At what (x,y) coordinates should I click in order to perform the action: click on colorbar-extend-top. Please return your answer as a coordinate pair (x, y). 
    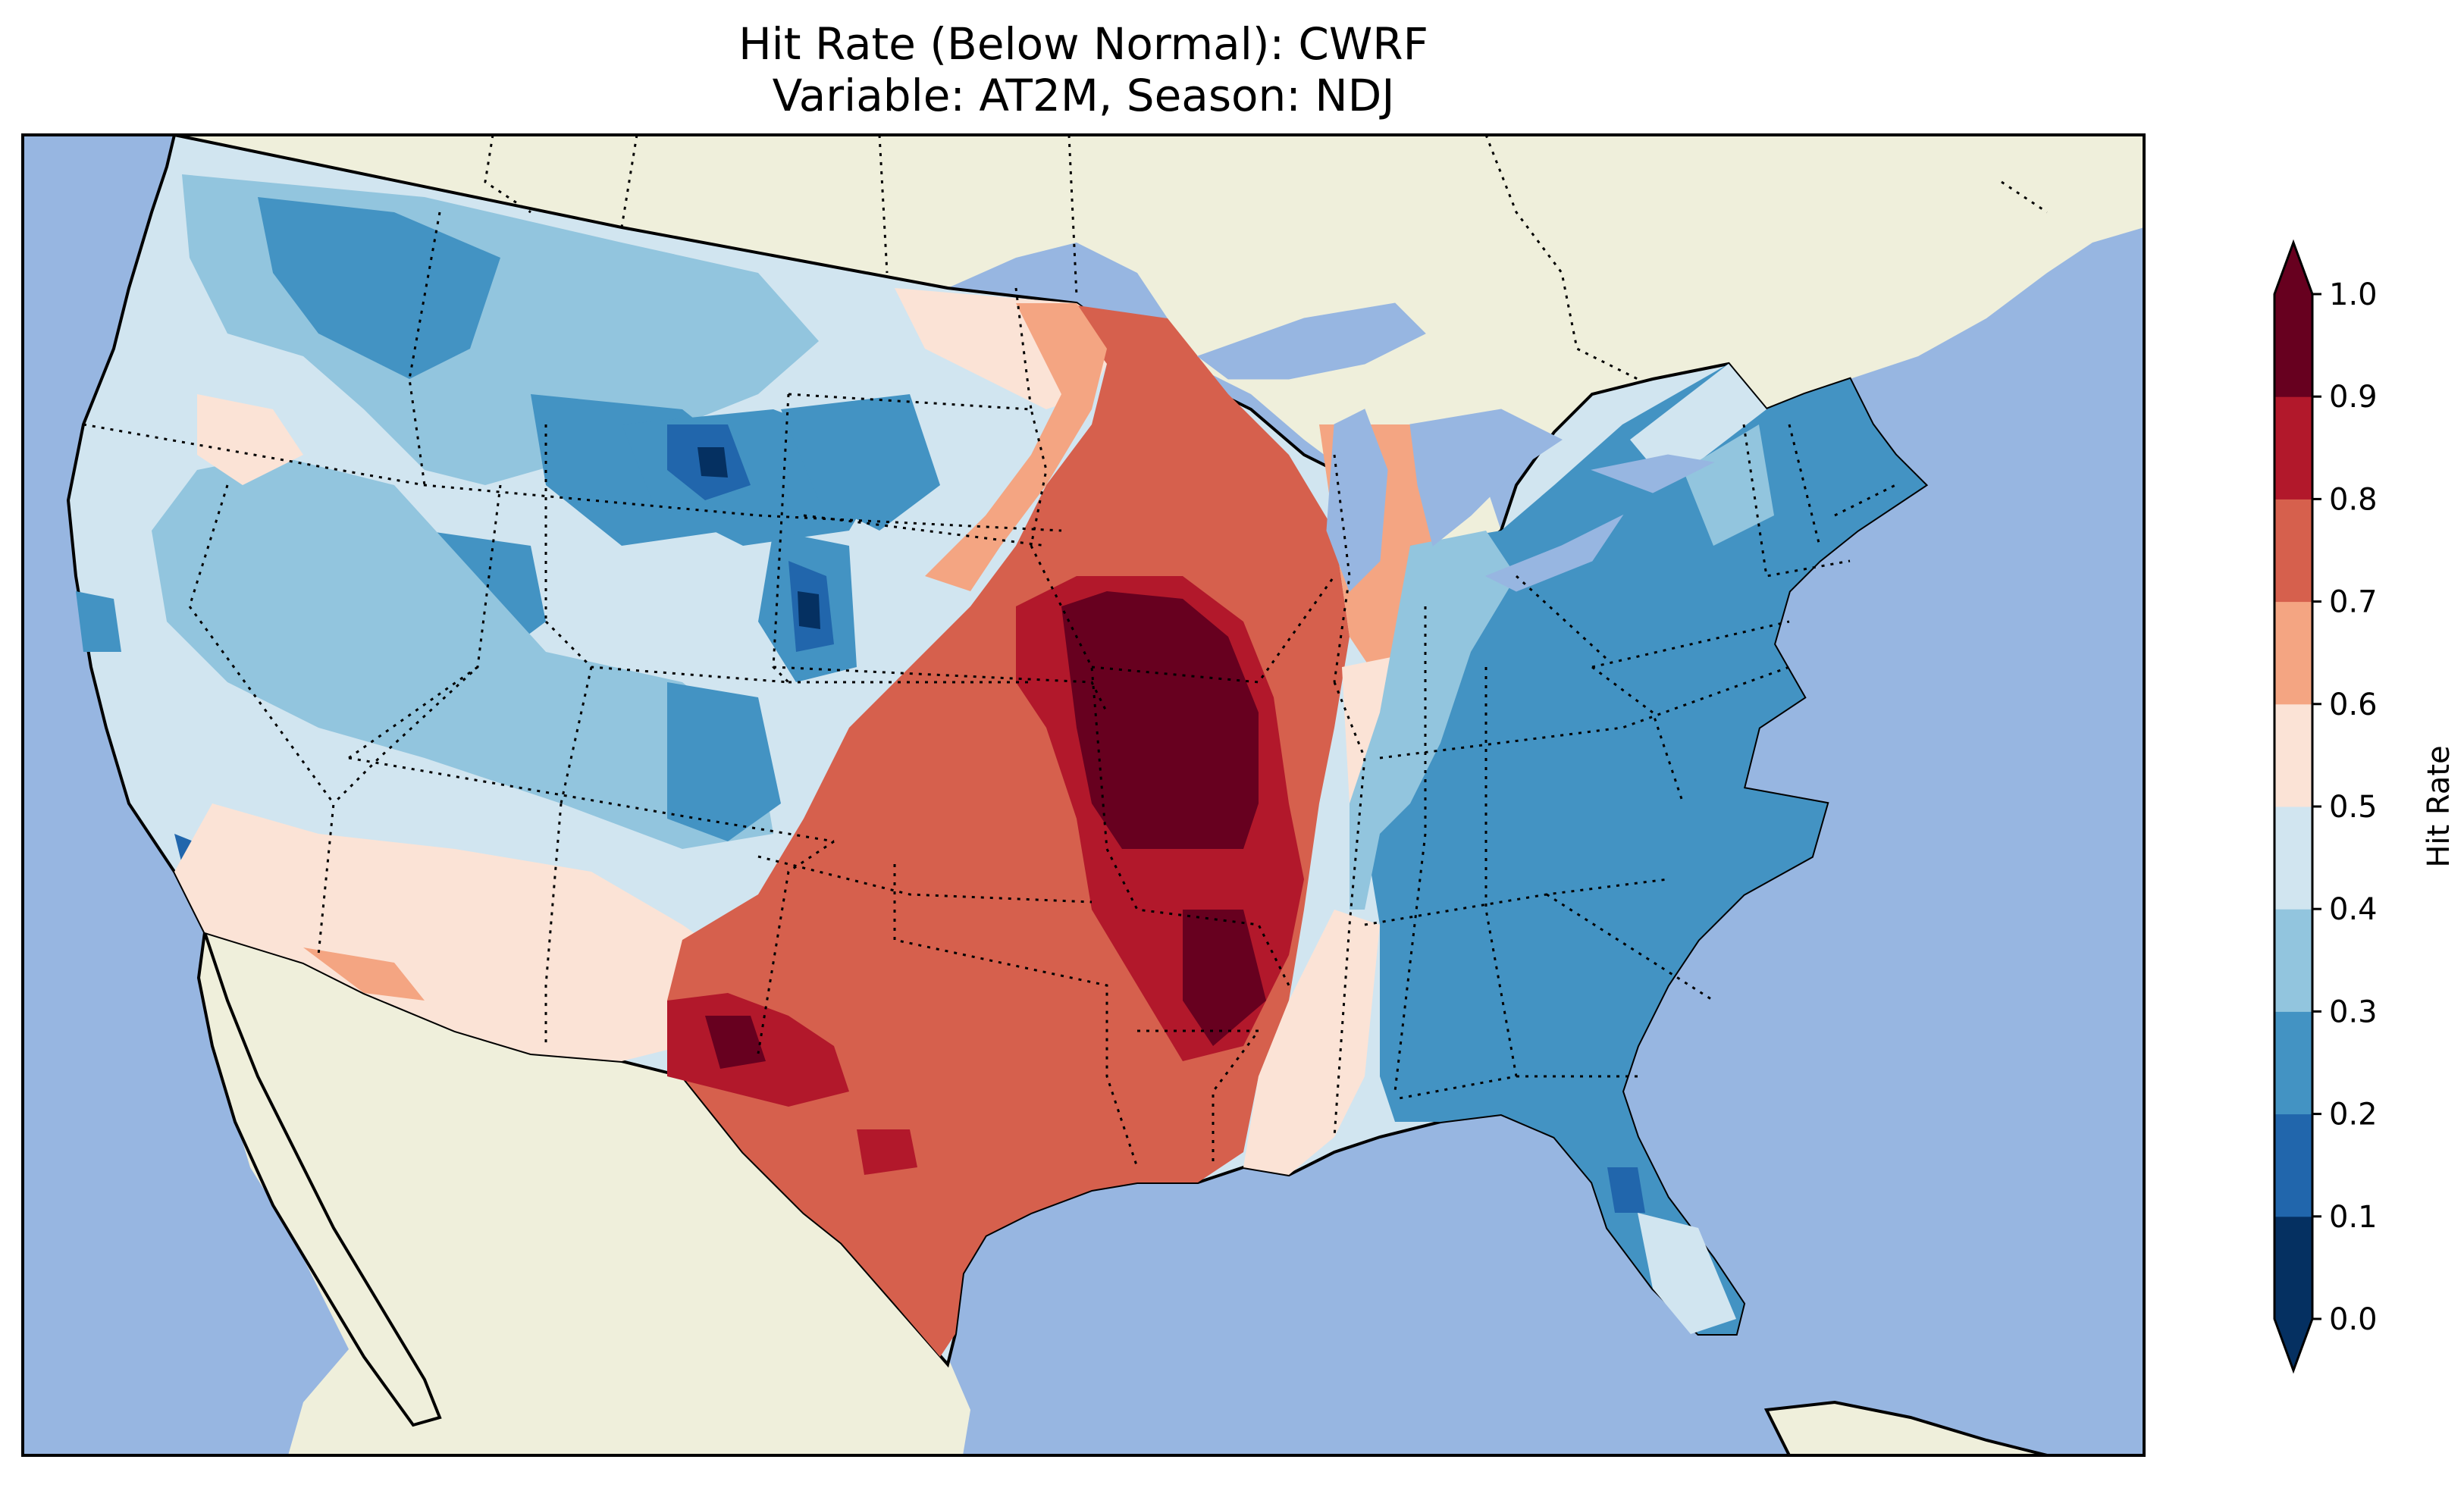
    Looking at the image, I should click on (2293, 268).